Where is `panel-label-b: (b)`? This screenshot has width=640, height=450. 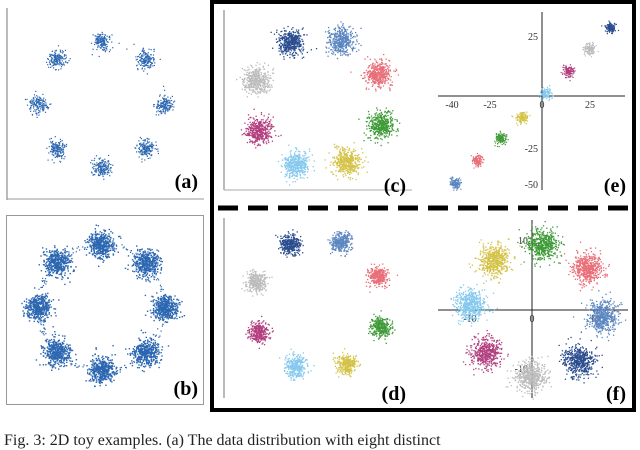 panel-label-b: (b) is located at coordinates (186, 389).